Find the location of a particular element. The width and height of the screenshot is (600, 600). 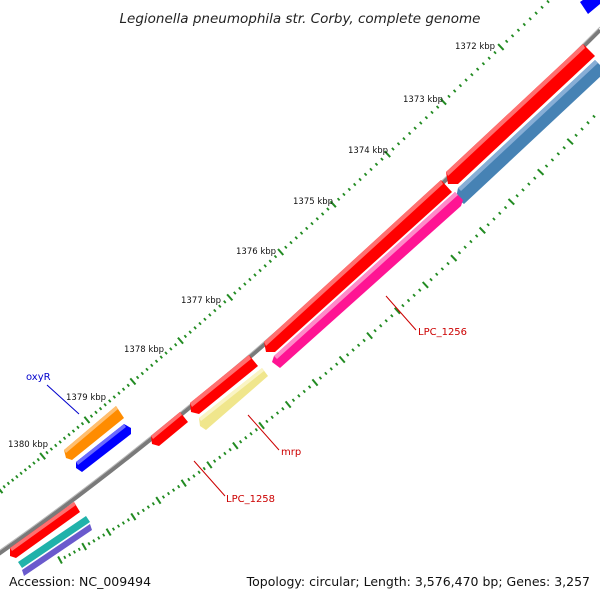

gene-label-mrp: mrp is located at coordinates (291, 452).